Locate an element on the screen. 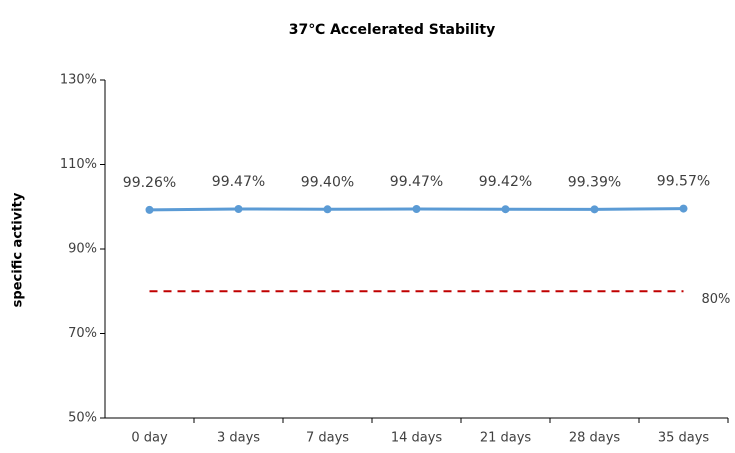 This screenshot has height=453, width=735. x-tick-label: 35 days is located at coordinates (684, 438).